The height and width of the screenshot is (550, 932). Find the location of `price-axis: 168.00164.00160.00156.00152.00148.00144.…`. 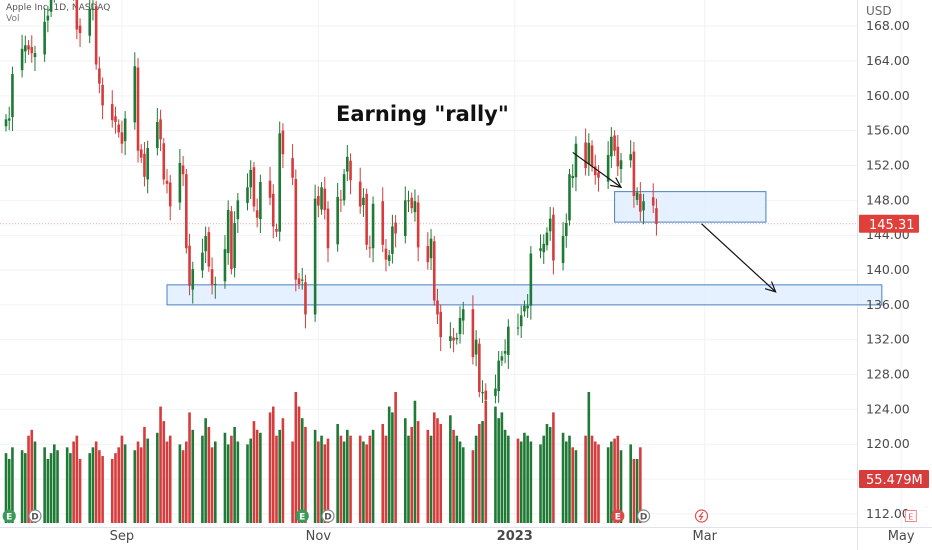

price-axis: 168.00164.00160.00156.00152.00148.00144.… is located at coordinates (894, 269).